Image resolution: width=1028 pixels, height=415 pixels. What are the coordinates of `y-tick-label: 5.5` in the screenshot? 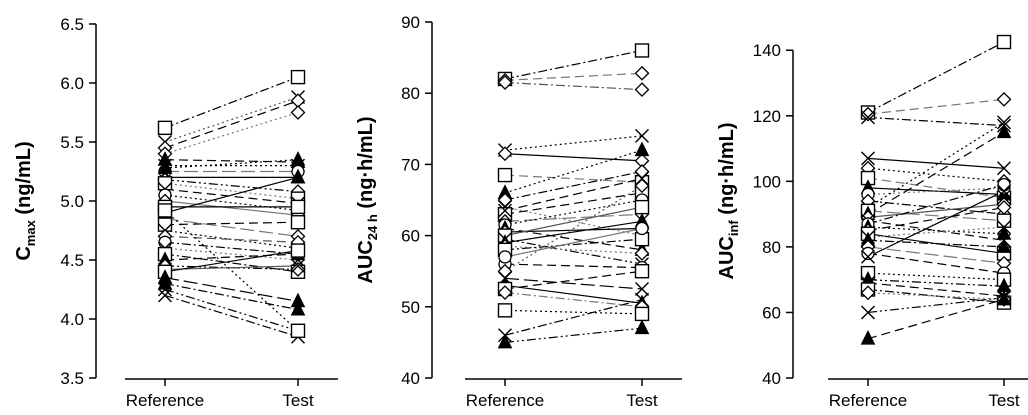 It's located at (72, 142).